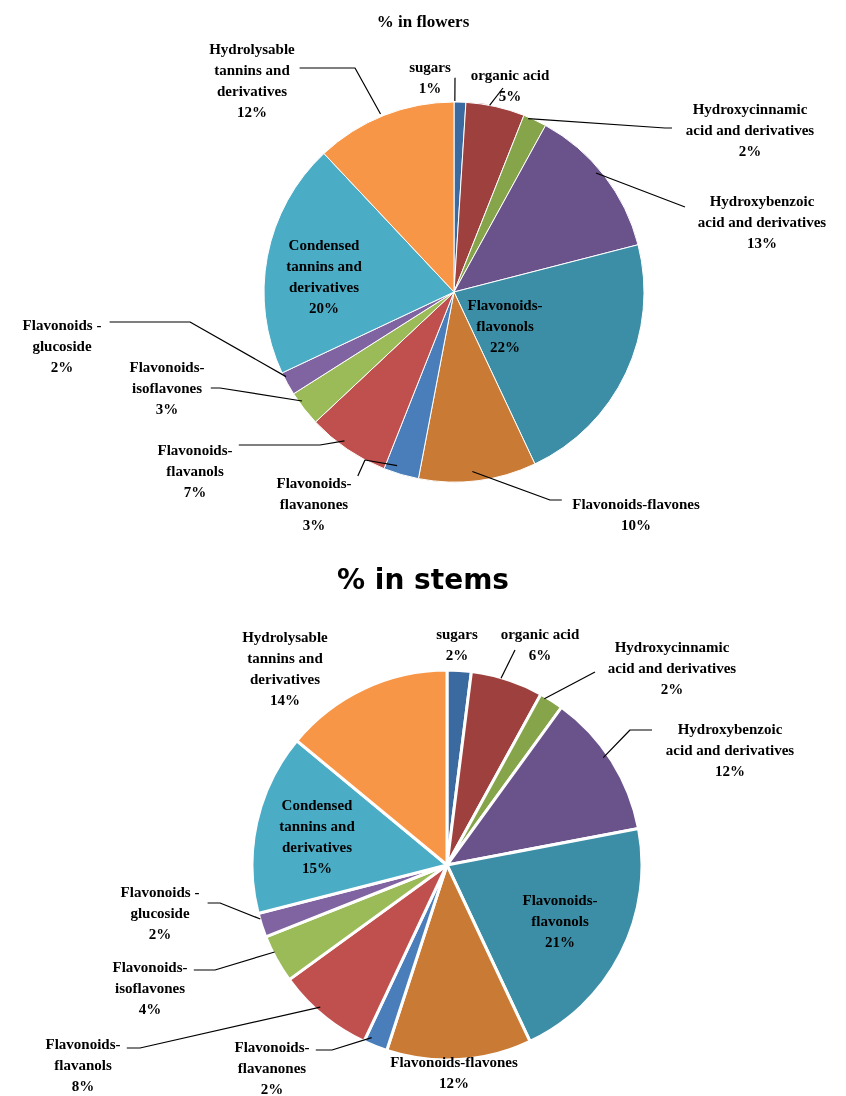 The image size is (846, 1096). What do you see at coordinates (324, 308) in the screenshot?
I see `data-label: 20%` at bounding box center [324, 308].